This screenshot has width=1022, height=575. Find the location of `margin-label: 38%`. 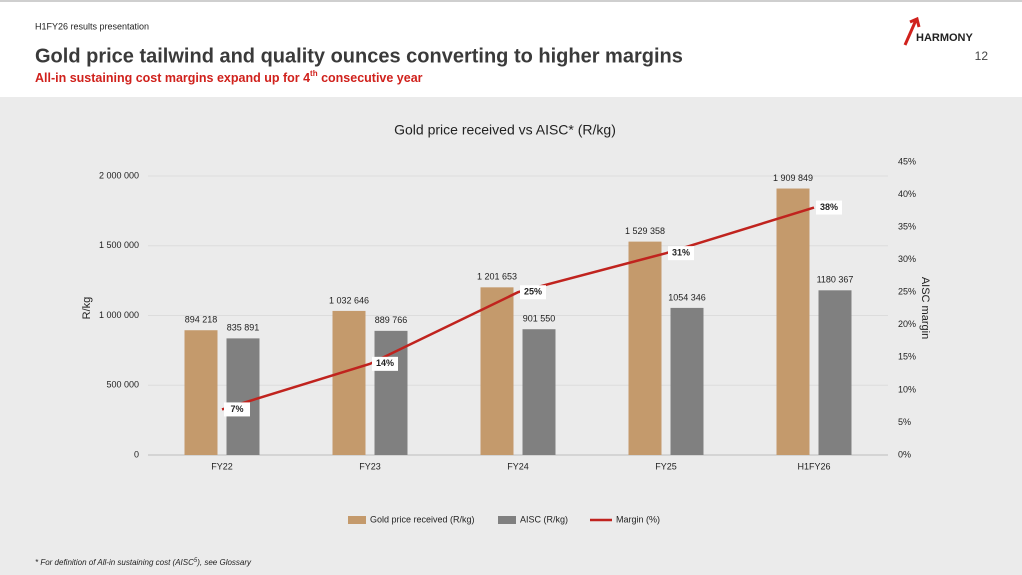

margin-label: 38% is located at coordinates (829, 207).